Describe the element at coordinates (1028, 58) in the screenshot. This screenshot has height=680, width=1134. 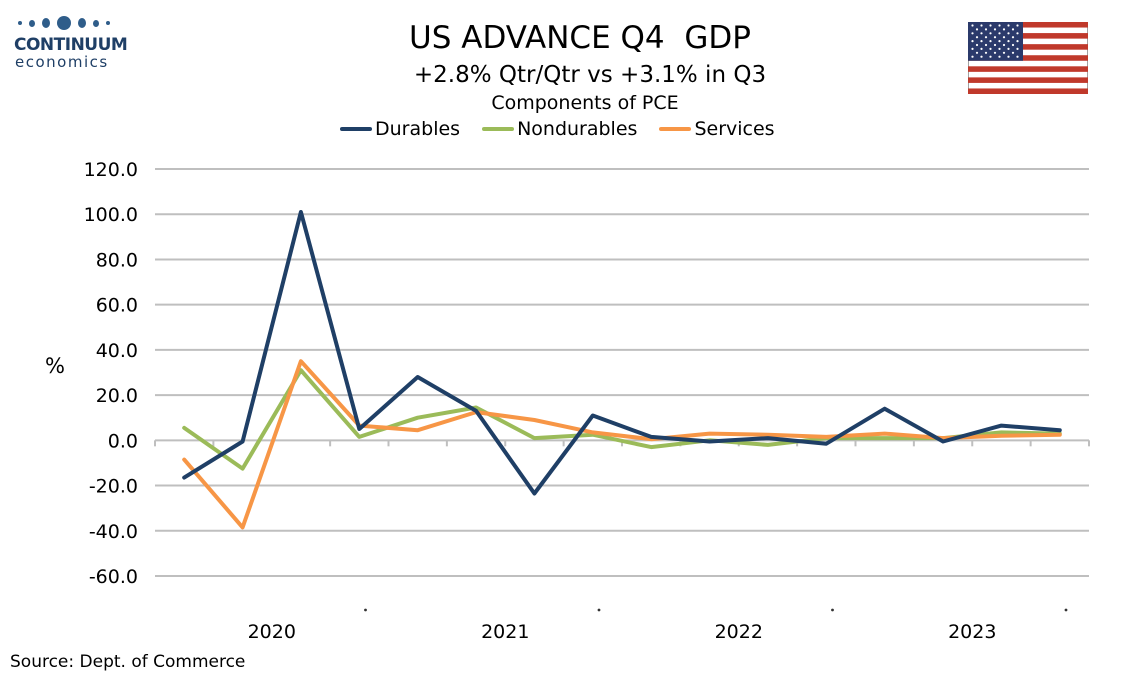
I see `us-flag-icon` at that location.